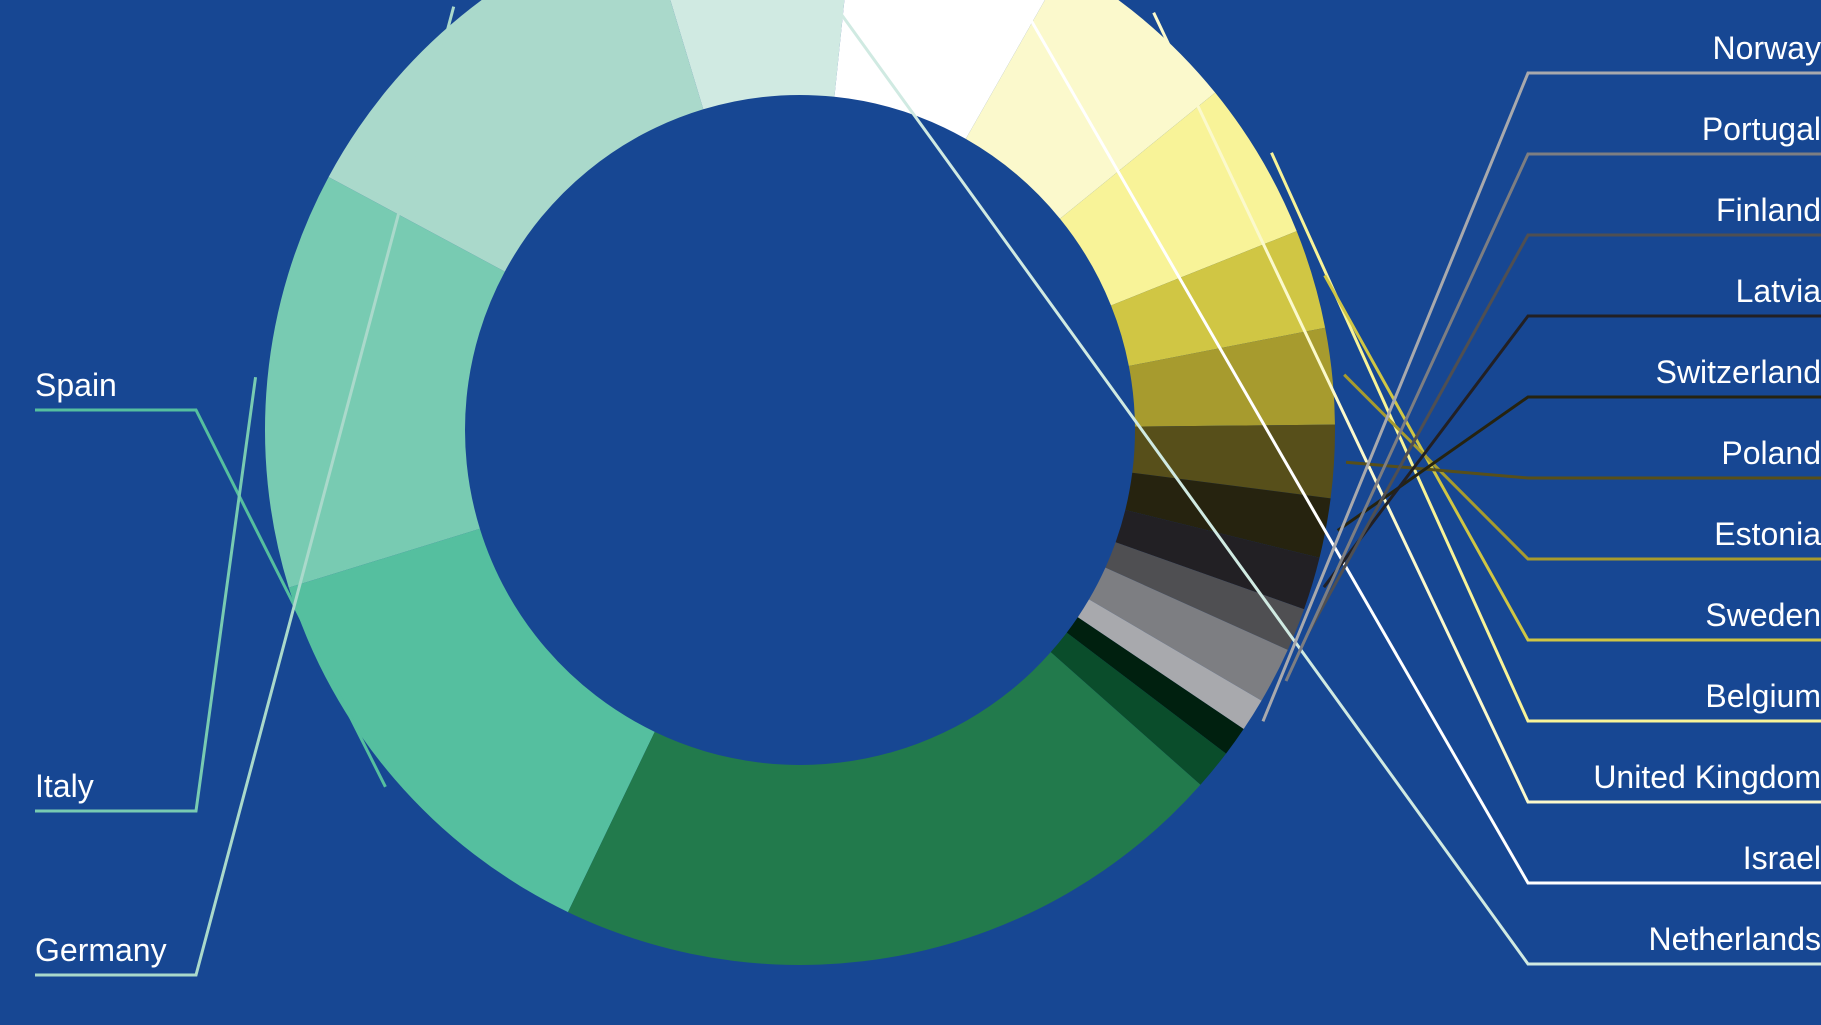 This screenshot has width=1821, height=1025. I want to click on label-norway: Norway, so click(1767, 48).